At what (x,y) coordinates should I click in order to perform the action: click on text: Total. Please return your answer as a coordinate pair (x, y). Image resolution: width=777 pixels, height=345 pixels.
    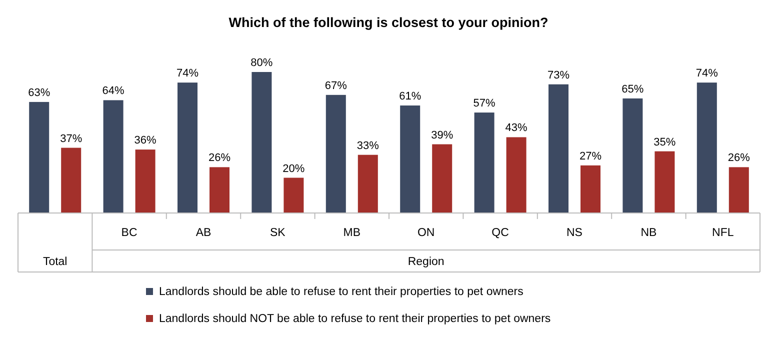
    Looking at the image, I should click on (55, 262).